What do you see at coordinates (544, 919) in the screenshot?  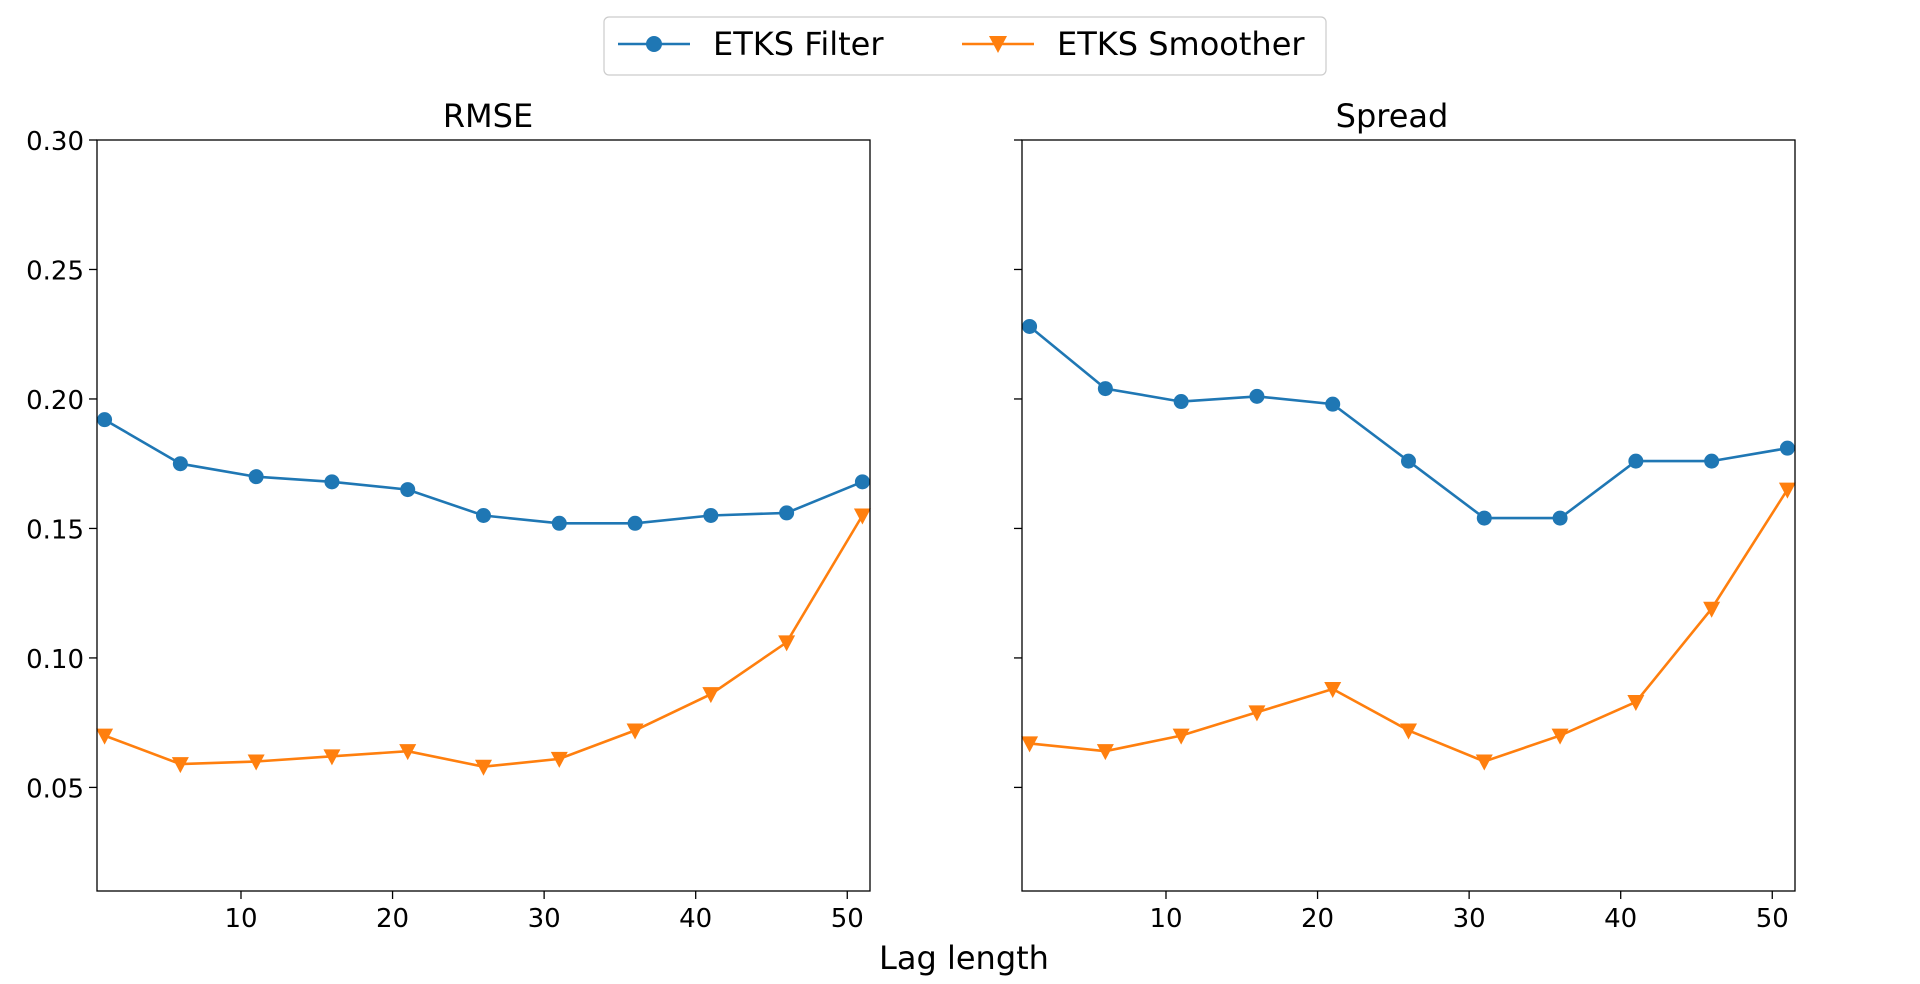 I see `rmse-xtick-label: 30` at bounding box center [544, 919].